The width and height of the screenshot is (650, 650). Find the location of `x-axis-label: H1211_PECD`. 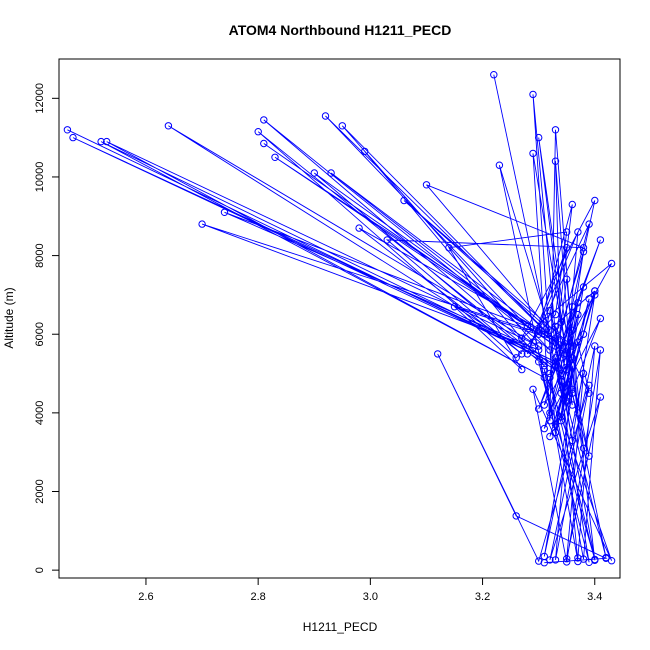

x-axis-label: H1211_PECD is located at coordinates (340, 627).